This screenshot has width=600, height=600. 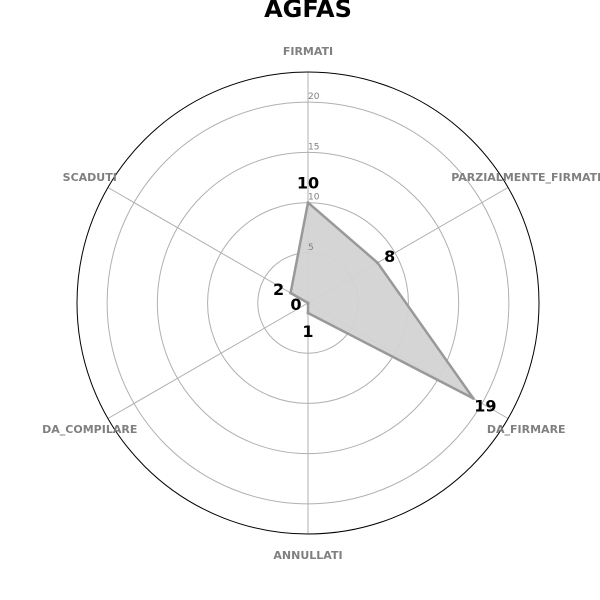 What do you see at coordinates (308, 183) in the screenshot?
I see `value-label-0: 10` at bounding box center [308, 183].